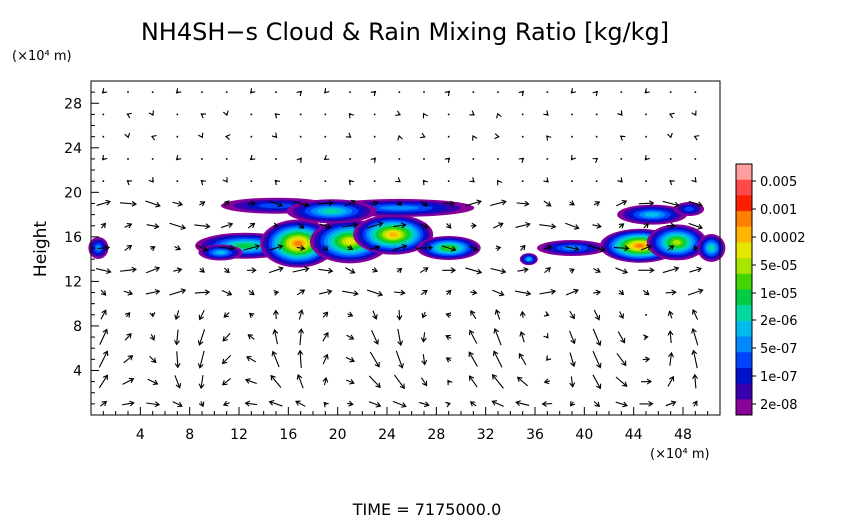 This screenshot has width=854, height=519. I want to click on y-tick-label: 16, so click(73, 238).